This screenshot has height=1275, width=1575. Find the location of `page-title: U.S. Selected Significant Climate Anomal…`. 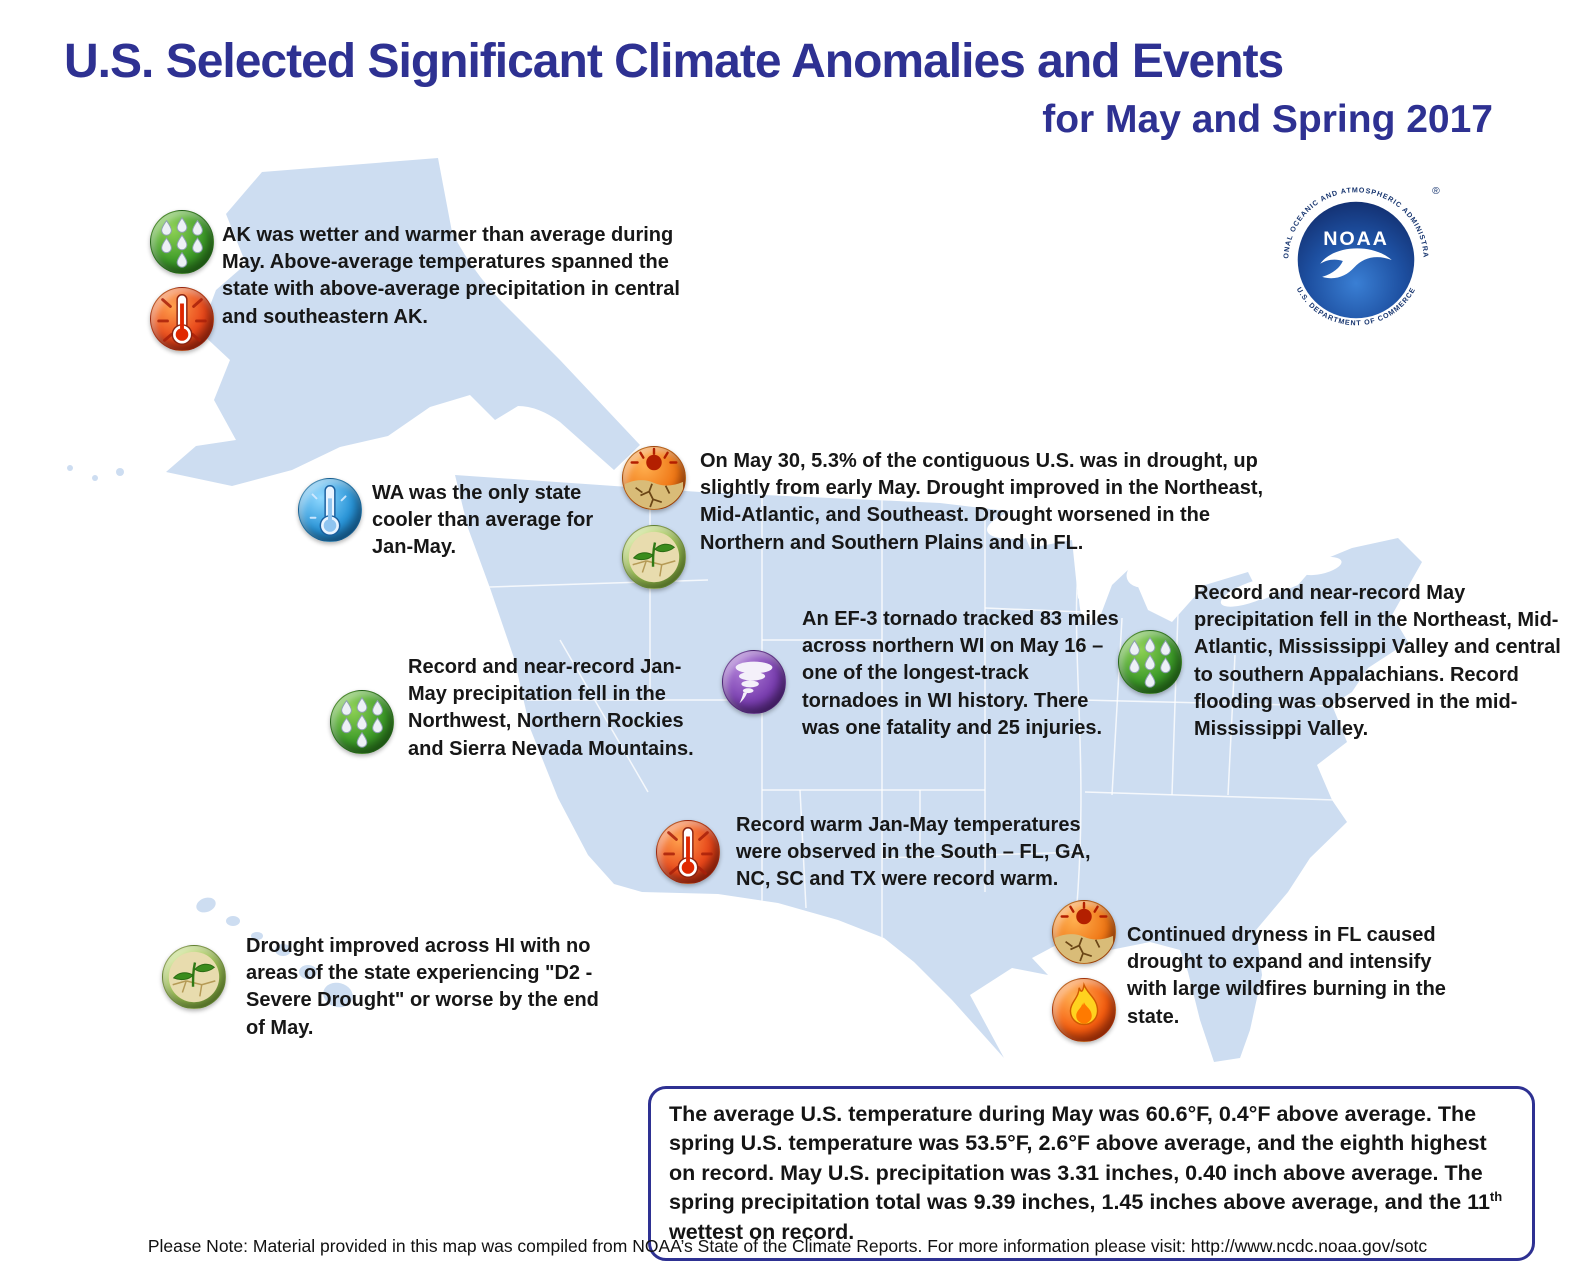

page-title: U.S. Selected Significant Climate Anomal… is located at coordinates (674, 61).